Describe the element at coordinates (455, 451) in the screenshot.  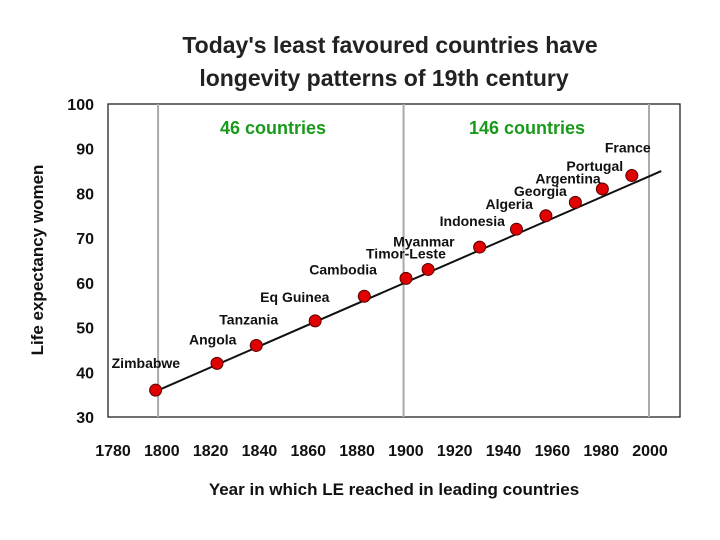
I see `x-tick-label-1920: 1920` at that location.